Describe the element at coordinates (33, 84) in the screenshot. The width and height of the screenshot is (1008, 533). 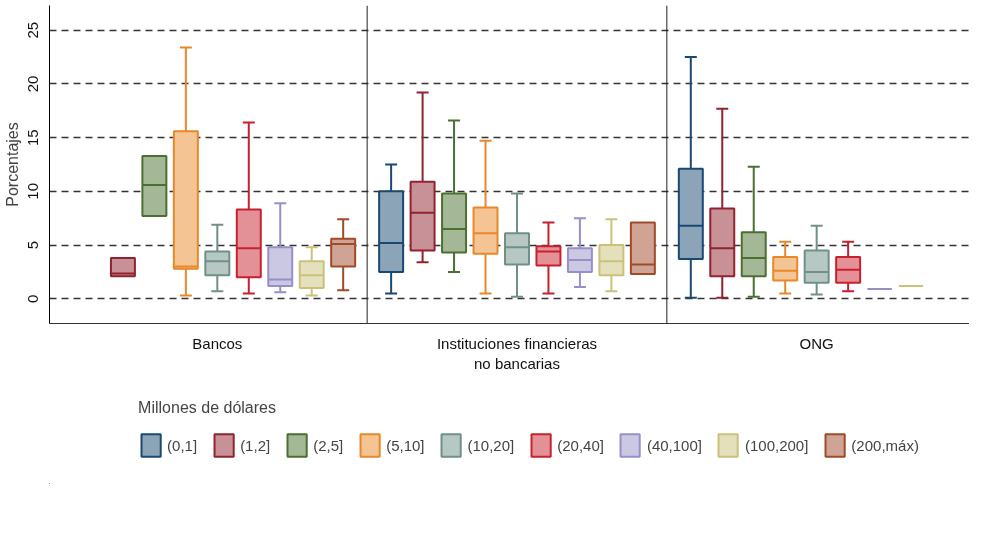
I see `y-tick-label: 20` at that location.